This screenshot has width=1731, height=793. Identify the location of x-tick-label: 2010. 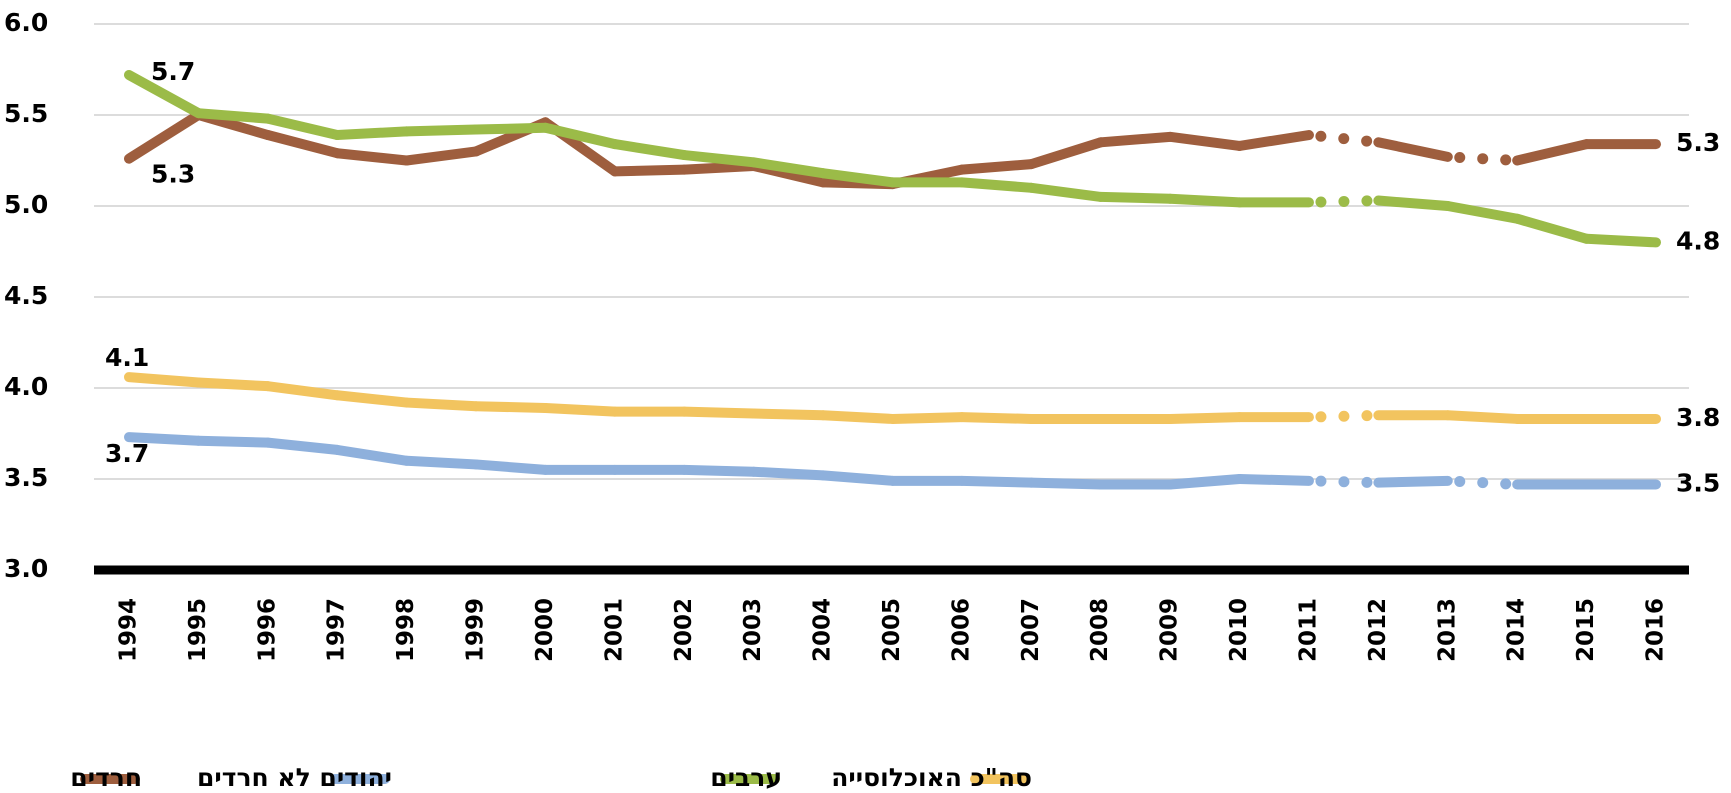
(1239, 630).